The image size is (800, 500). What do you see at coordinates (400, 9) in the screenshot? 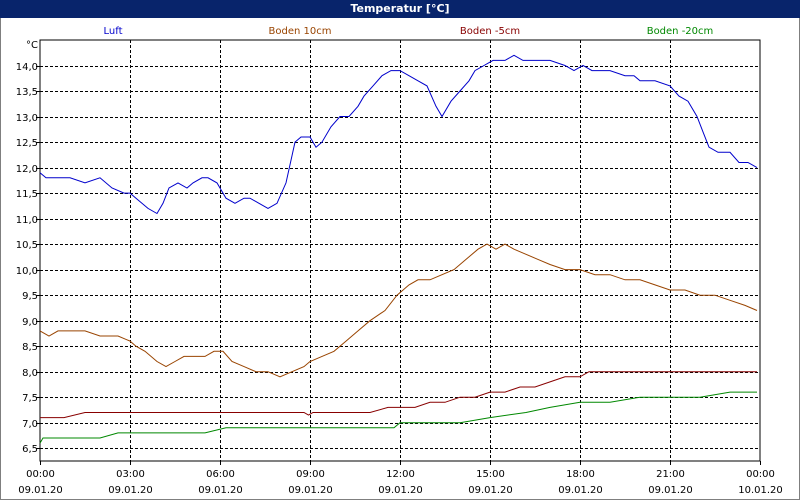
I see `chart-title: Temperatur [°C]` at bounding box center [400, 9].